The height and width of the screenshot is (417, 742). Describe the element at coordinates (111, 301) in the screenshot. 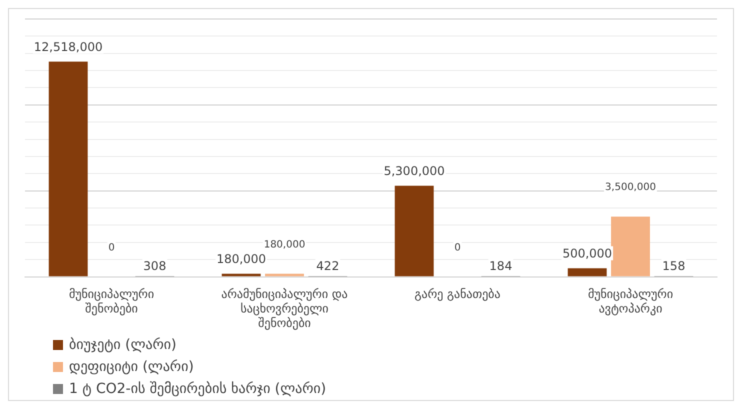

I see `x-tick-label: მუნიციპალური შენობები` at that location.